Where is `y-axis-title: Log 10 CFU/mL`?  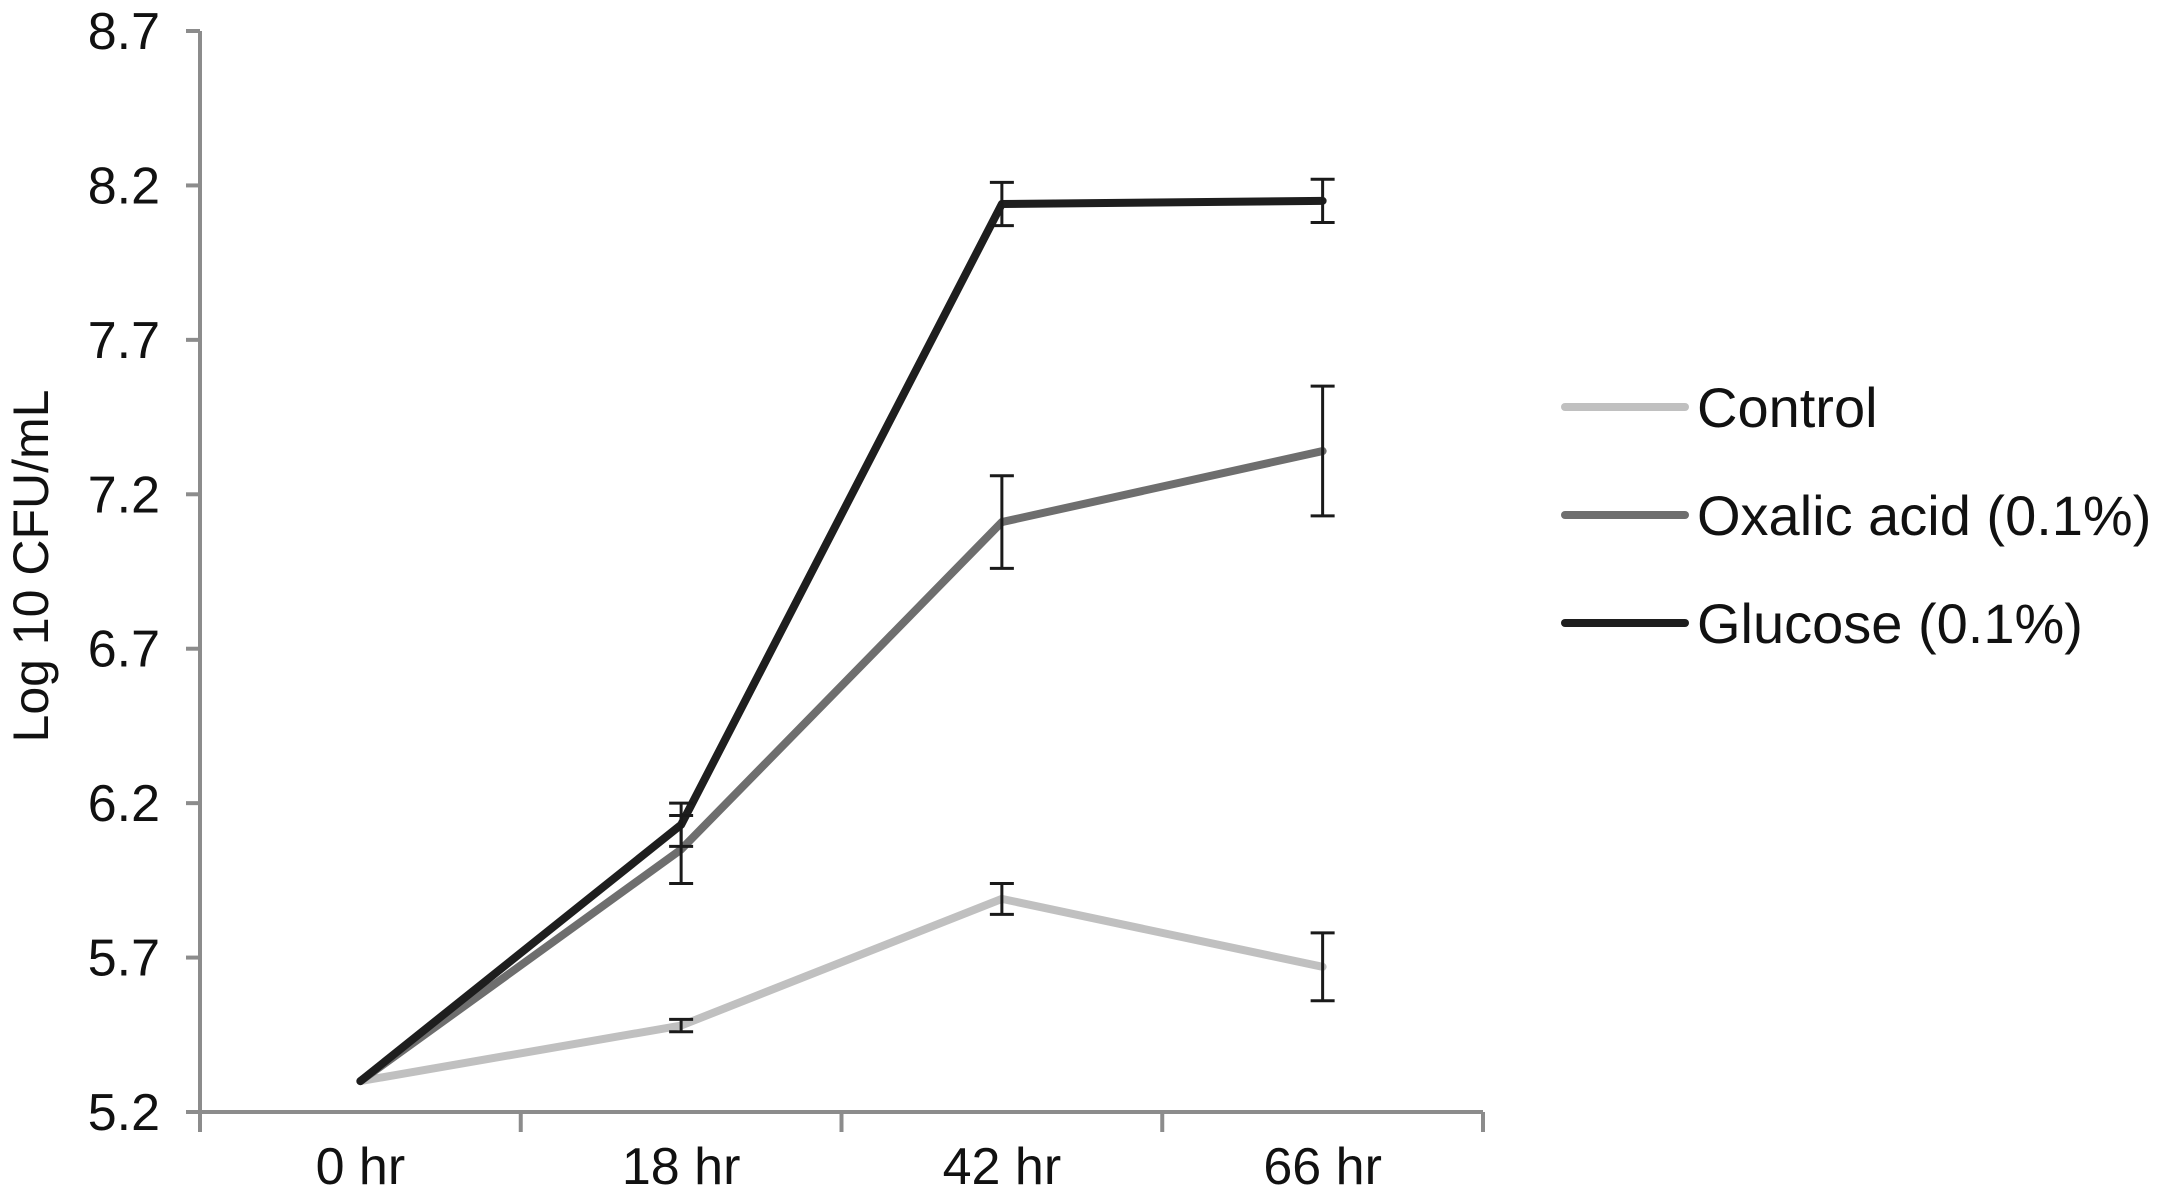
y-axis-title: Log 10 CFU/mL is located at coordinates (31, 566).